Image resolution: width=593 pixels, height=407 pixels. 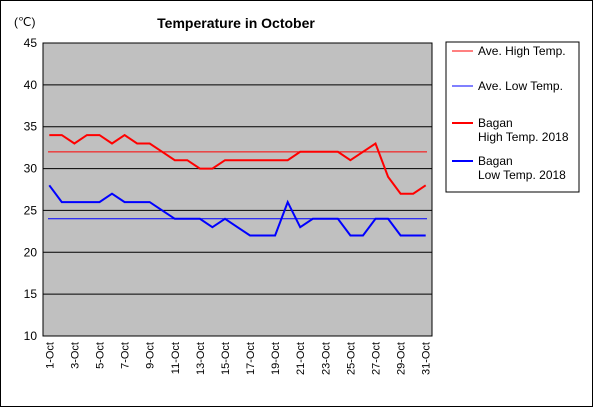 I want to click on x-tick-label: 23-Oct, so click(x=326, y=358).